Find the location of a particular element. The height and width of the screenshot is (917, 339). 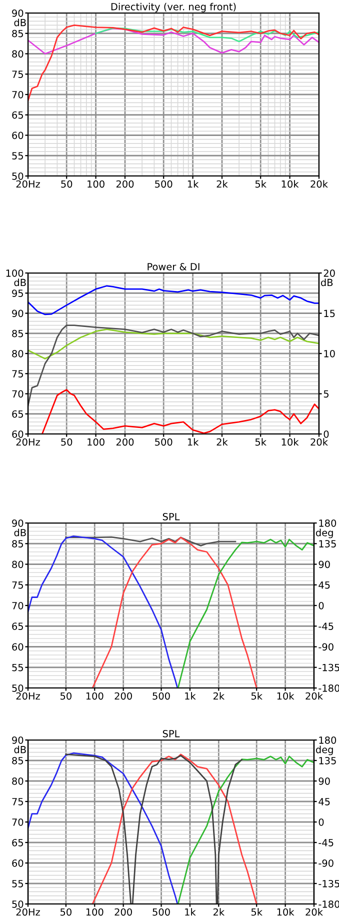

y2-tick-label: 10 is located at coordinates (329, 354).